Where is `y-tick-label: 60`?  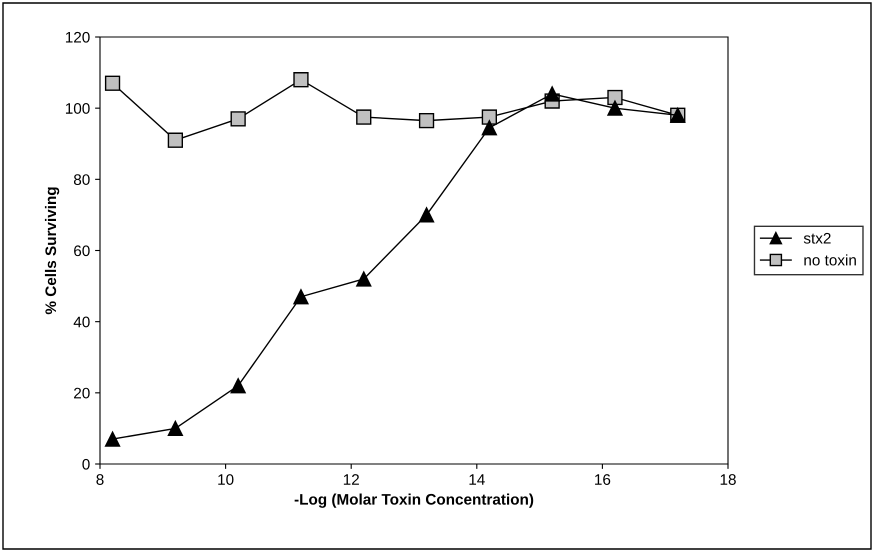 y-tick-label: 60 is located at coordinates (82, 250).